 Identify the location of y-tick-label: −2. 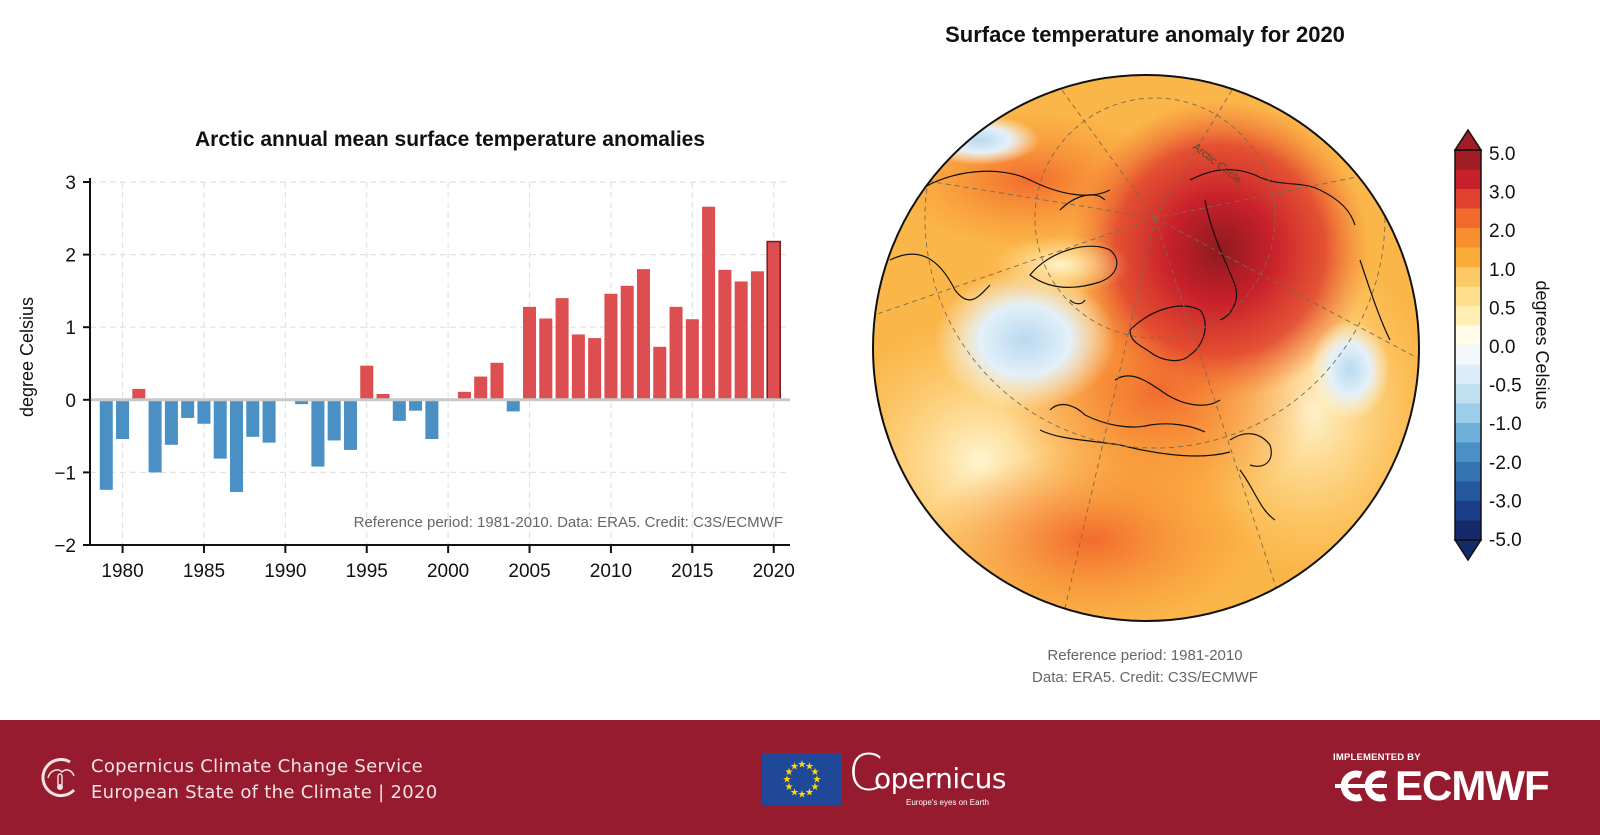
(65, 546).